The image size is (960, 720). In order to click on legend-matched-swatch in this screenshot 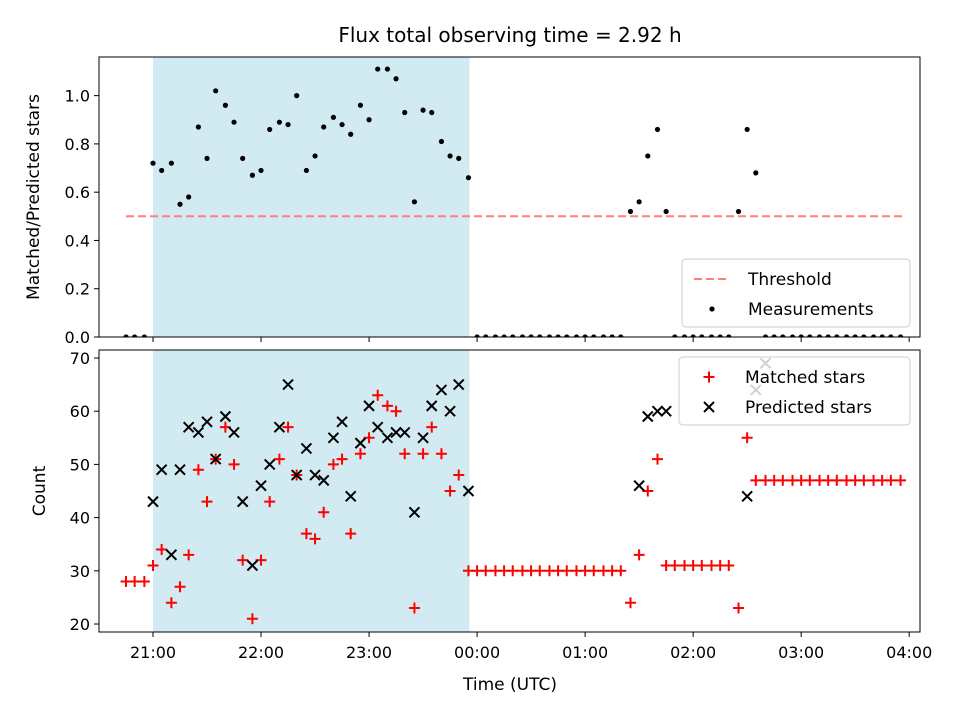, I will do `click(709, 377)`.